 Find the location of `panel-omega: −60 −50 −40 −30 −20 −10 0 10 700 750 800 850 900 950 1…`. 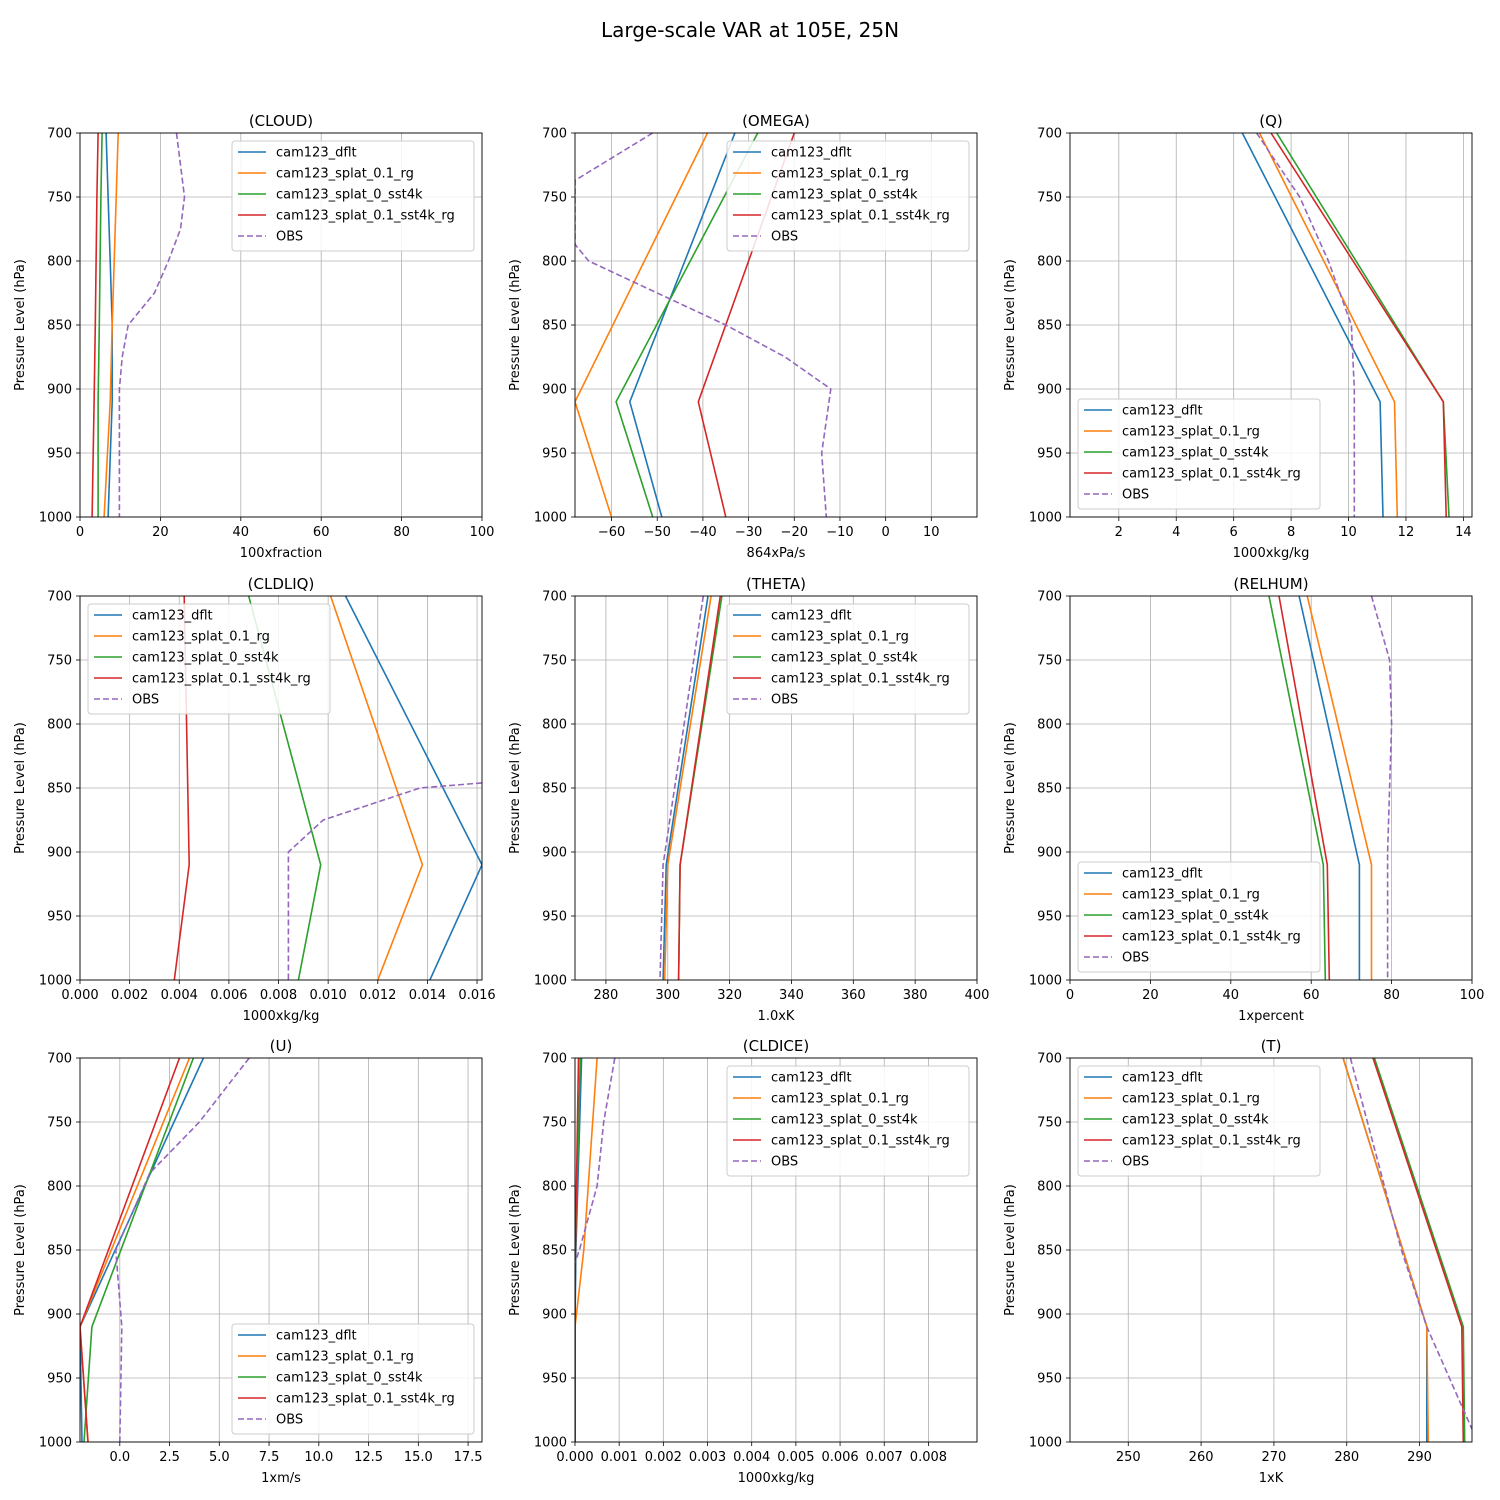

panel-omega: −60 −50 −40 −30 −20 −10 0 10 700 750 800 850 900 950 1… is located at coordinates (743, 336).